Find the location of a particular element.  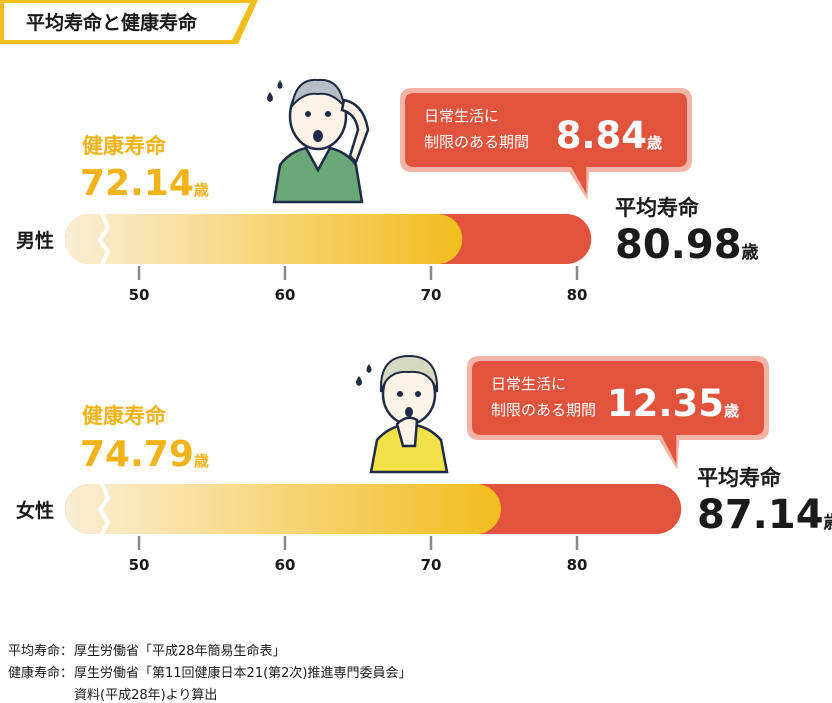

source-text: 厚生労働省「平成28年簡易生命表」 is located at coordinates (180, 651).